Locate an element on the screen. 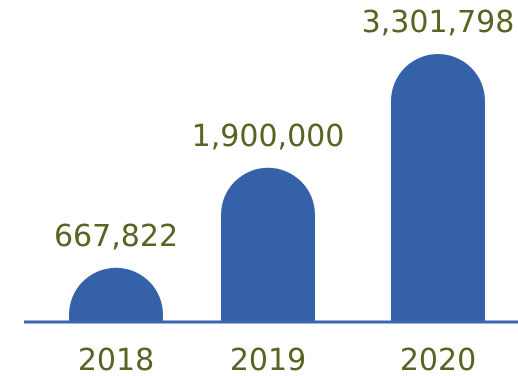 This screenshot has height=376, width=518. bar-2018 is located at coordinates (116, 294).